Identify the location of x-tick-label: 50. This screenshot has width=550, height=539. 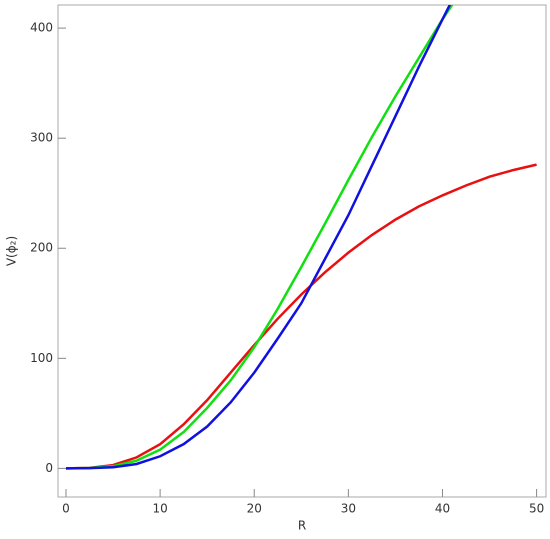
(536, 509).